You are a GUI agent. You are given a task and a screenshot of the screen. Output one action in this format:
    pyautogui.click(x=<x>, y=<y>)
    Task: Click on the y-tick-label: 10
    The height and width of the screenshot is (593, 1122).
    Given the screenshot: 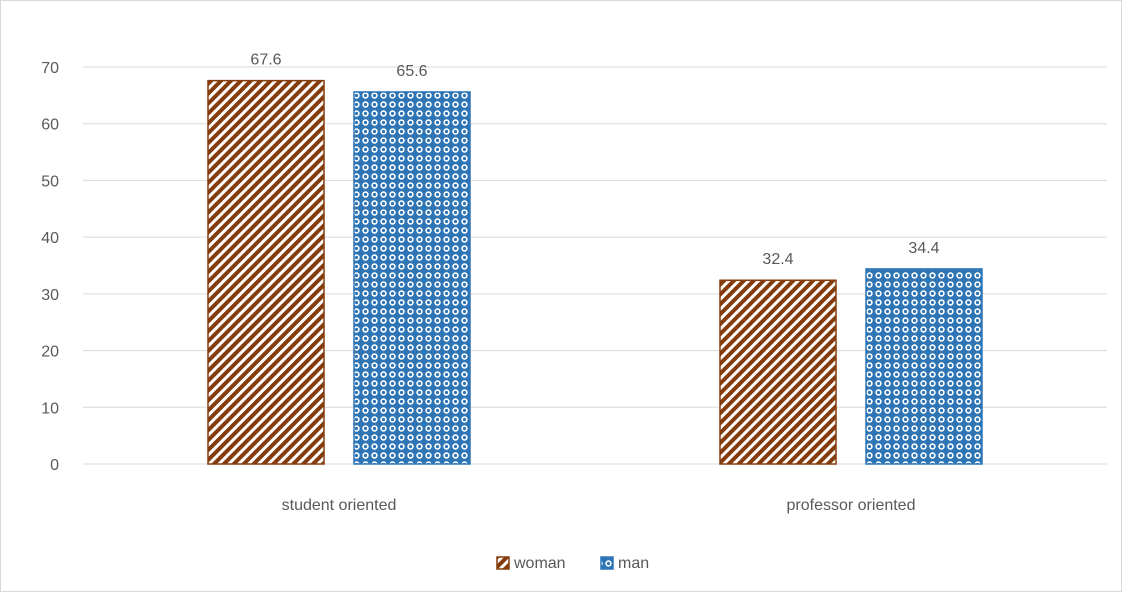 What is the action you would take?
    pyautogui.click(x=50, y=408)
    